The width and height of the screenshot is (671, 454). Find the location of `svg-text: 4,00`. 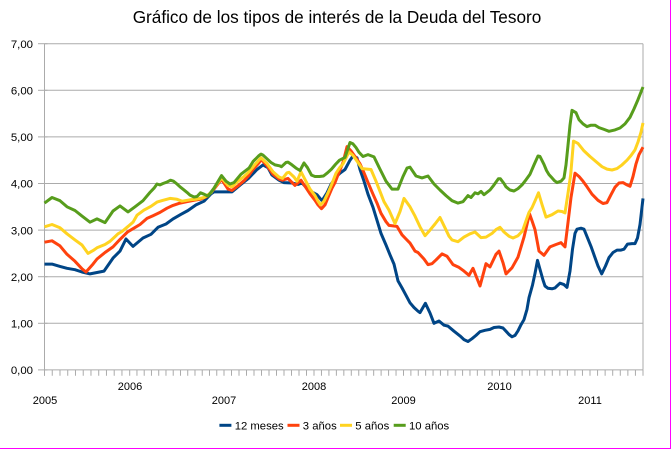

svg-text: 4,00 is located at coordinates (22, 185).